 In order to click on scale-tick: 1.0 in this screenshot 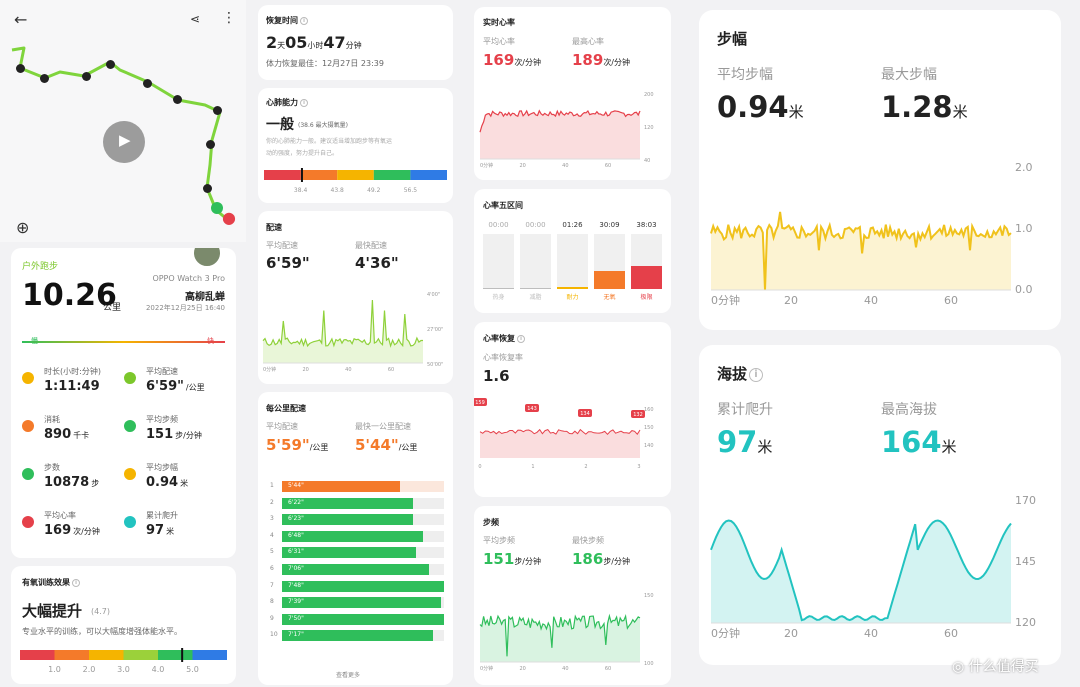, I will do `click(54, 669)`.